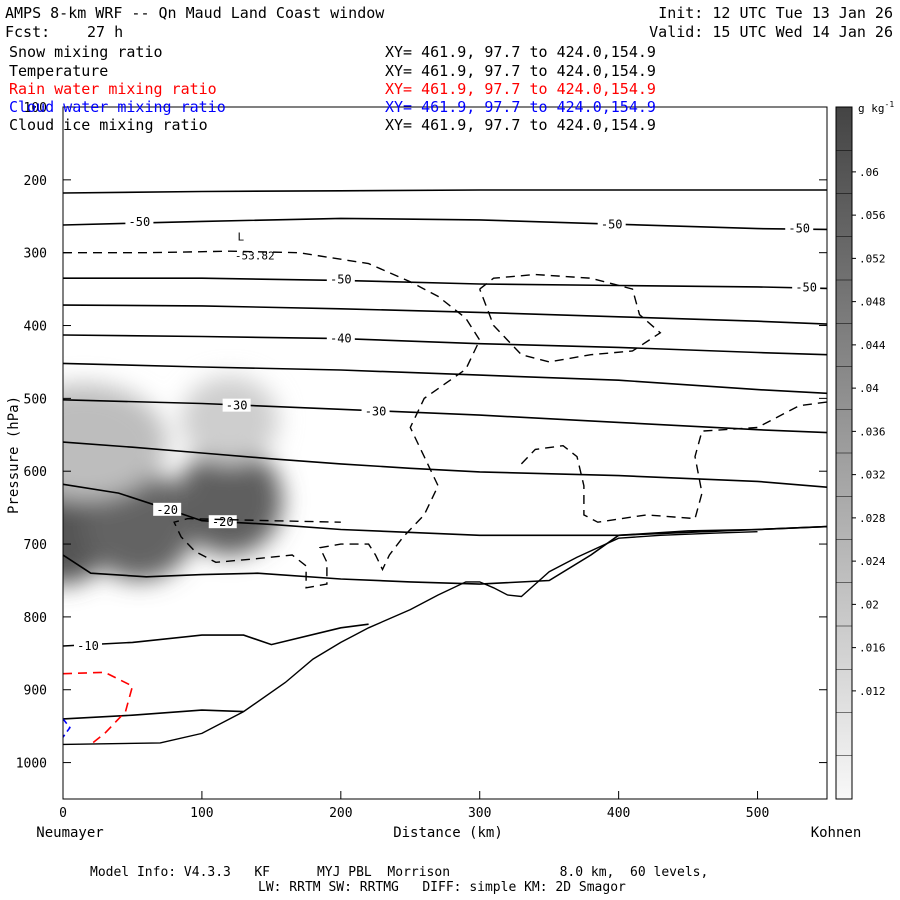 This screenshot has height=900, width=900. I want to click on colorbar-tick-label: .032, so click(872, 475).